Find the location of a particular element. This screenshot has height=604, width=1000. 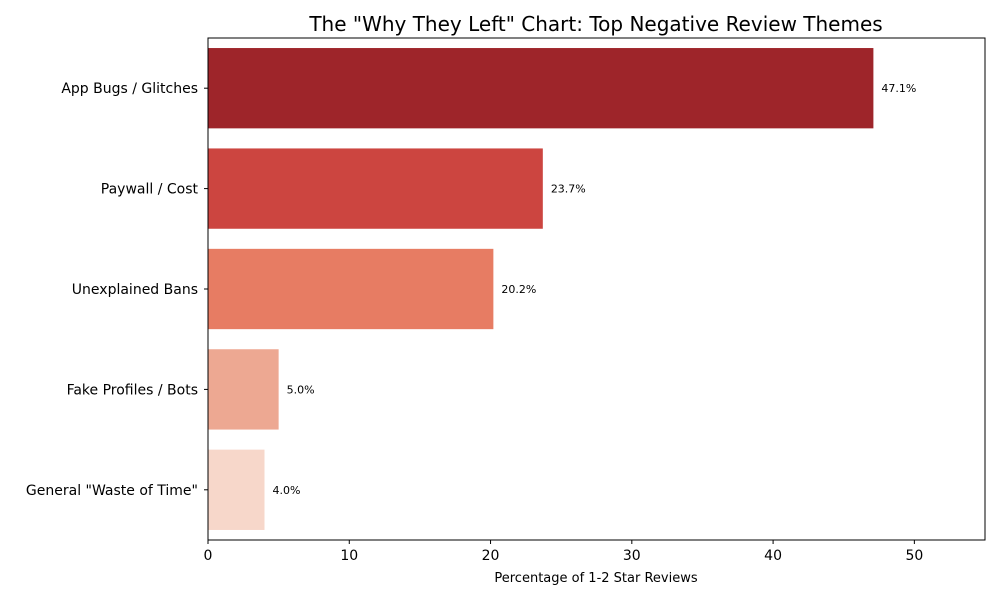

y-tick-label: App Bugs / Glitches is located at coordinates (129, 89).